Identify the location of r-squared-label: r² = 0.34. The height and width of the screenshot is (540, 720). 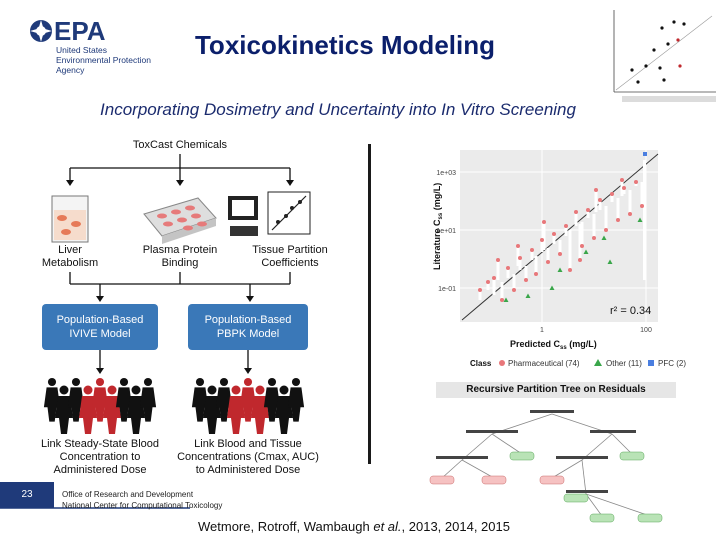
(630, 311).